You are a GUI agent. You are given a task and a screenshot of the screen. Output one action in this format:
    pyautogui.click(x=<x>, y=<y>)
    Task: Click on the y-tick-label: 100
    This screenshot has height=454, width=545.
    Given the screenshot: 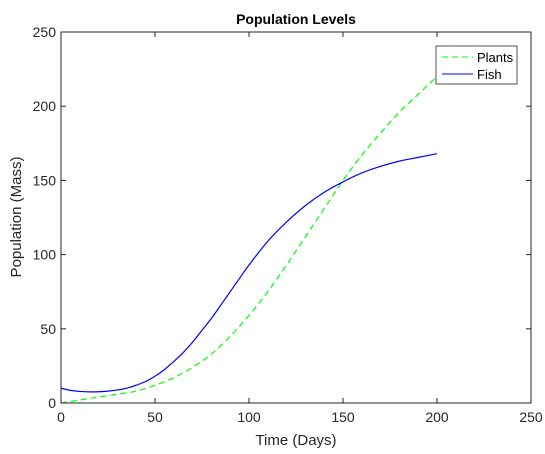 What is the action you would take?
    pyautogui.click(x=45, y=255)
    